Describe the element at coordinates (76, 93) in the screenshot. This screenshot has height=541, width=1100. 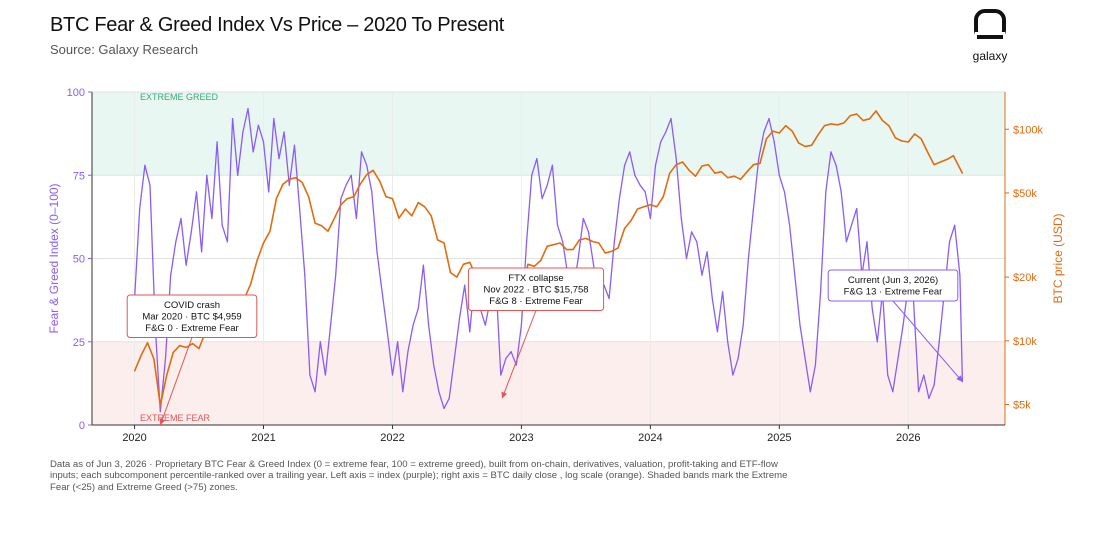
I see `left-tick-label: 100` at that location.